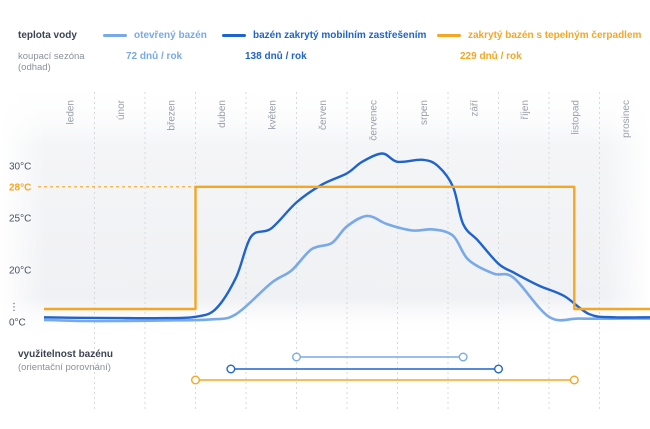 This screenshot has height=429, width=650. Describe the element at coordinates (34, 67) in the screenshot. I see `season-label-line2: (odhad)` at that location.